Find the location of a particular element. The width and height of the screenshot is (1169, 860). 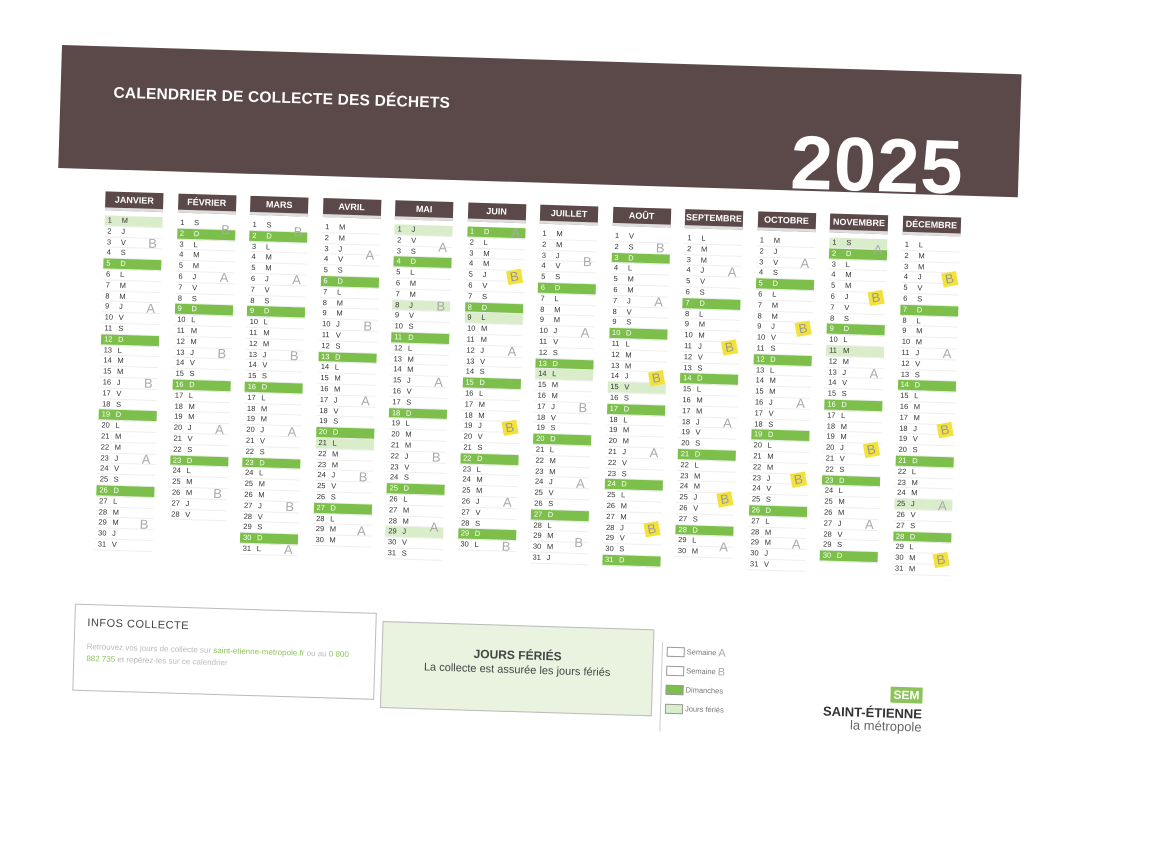

day-number: 24 is located at coordinates (756, 488).